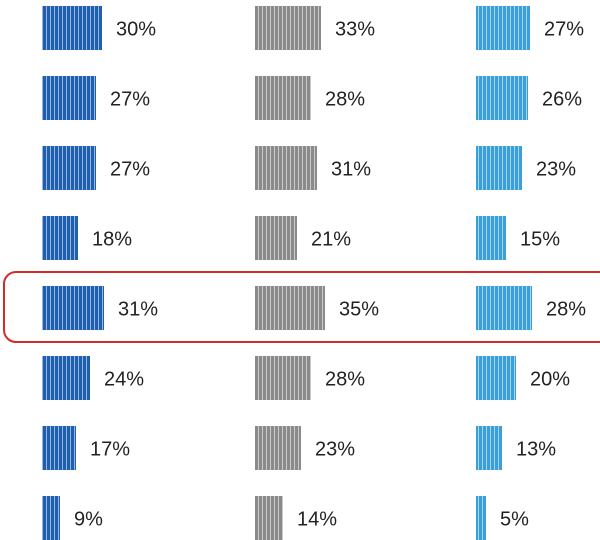 The image size is (600, 540). What do you see at coordinates (540, 239) in the screenshot?
I see `value-label: 15%` at bounding box center [540, 239].